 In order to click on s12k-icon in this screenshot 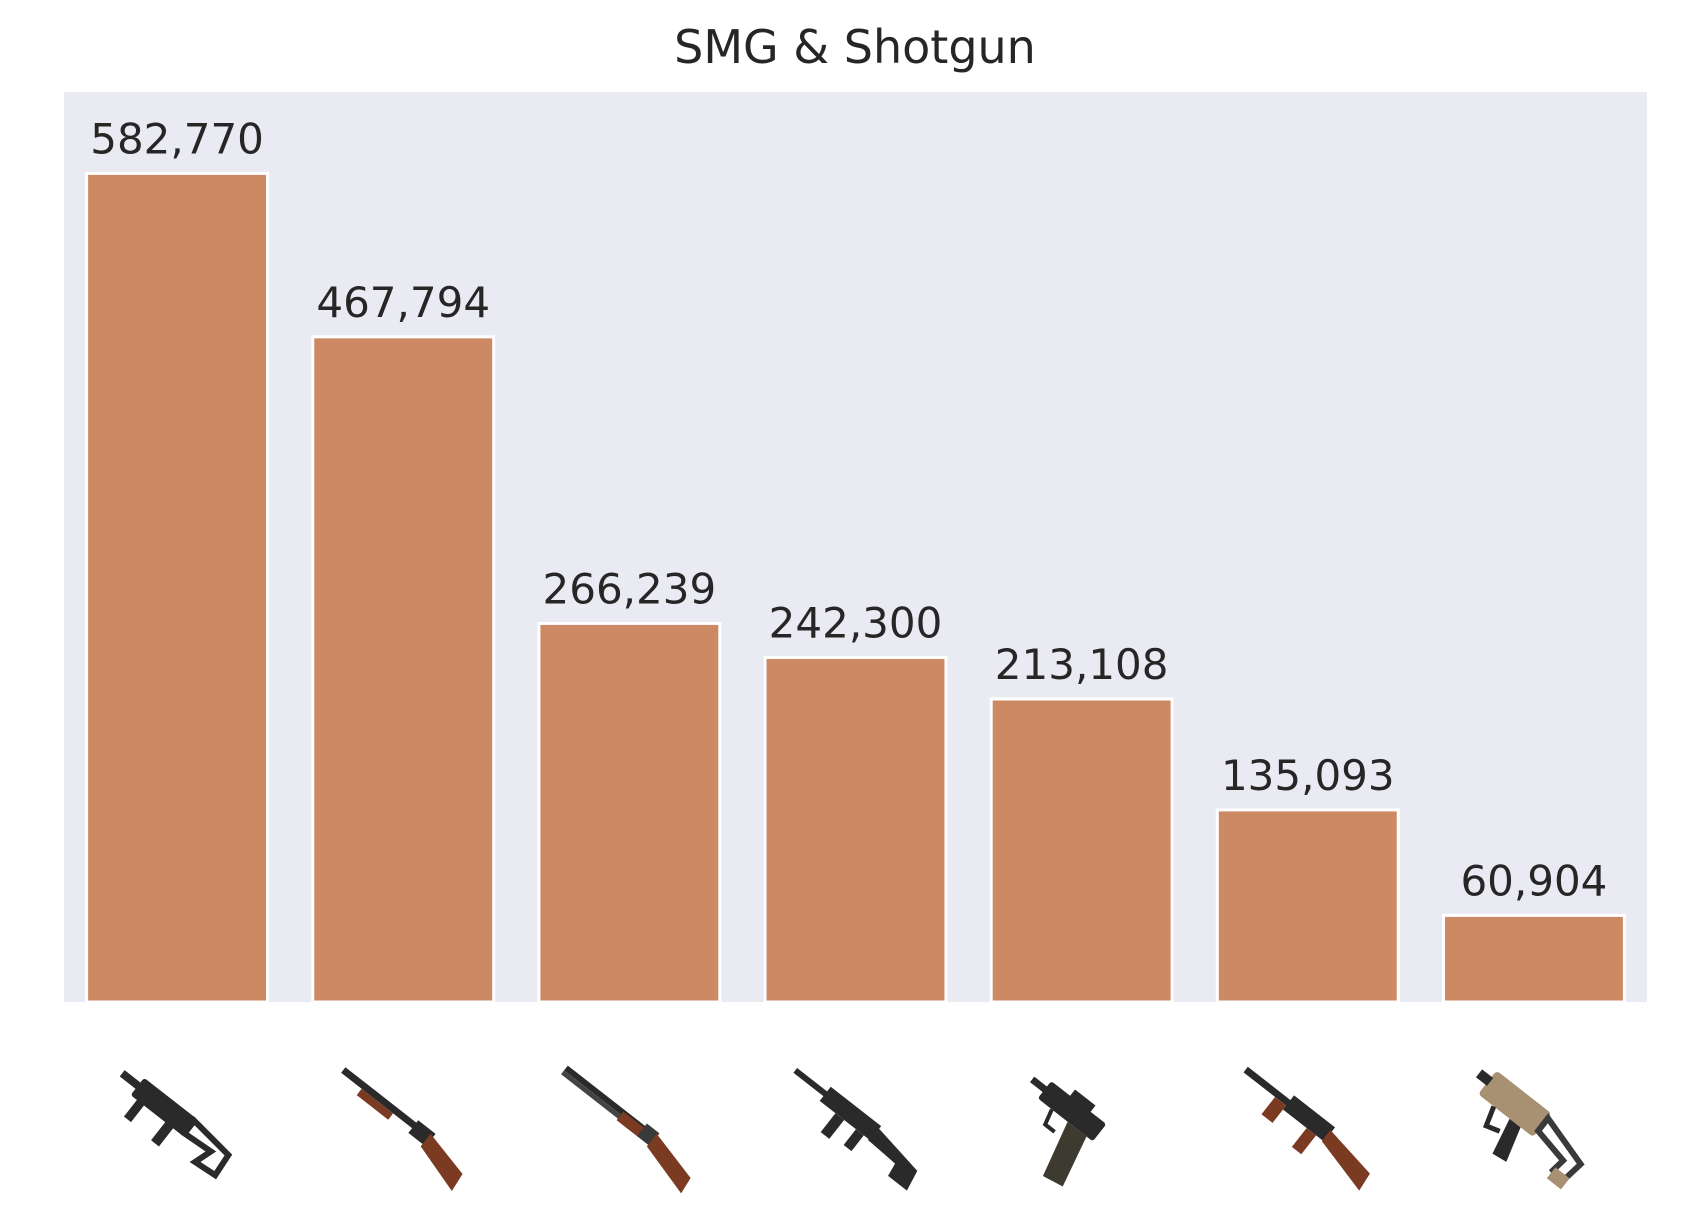, I will do `click(855, 1129)`.